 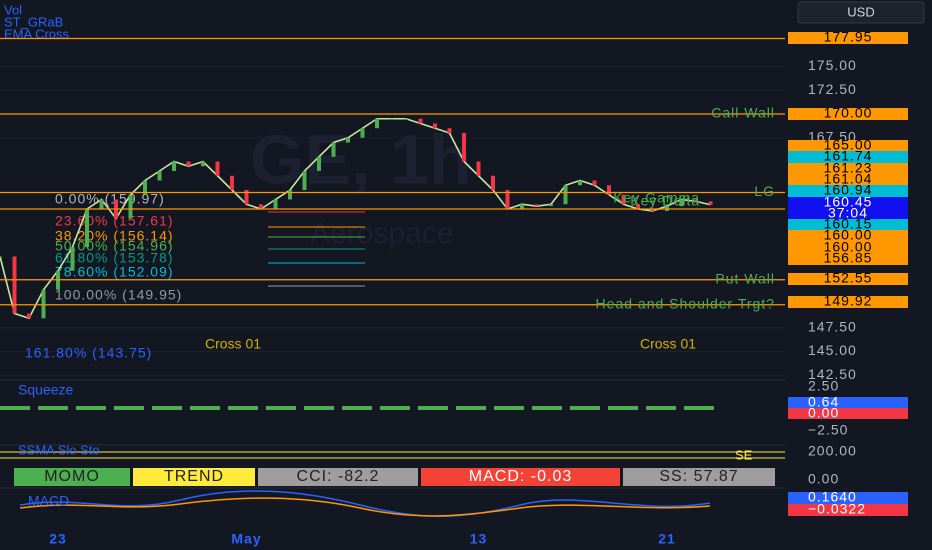 I want to click on pane-title: MACD, so click(x=48, y=501).